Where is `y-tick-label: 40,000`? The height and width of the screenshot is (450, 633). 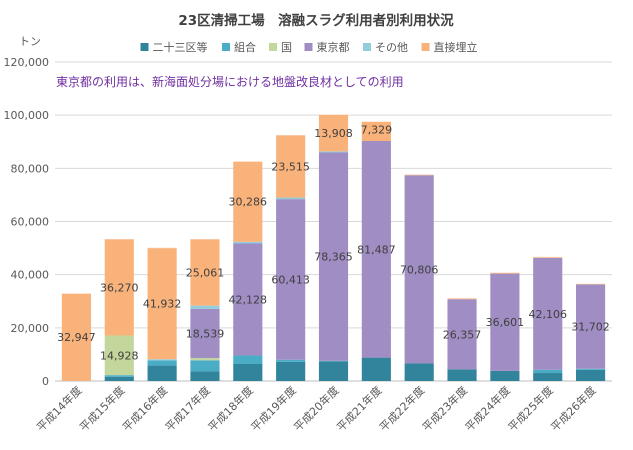
y-tick-label: 40,000 is located at coordinates (30, 275).